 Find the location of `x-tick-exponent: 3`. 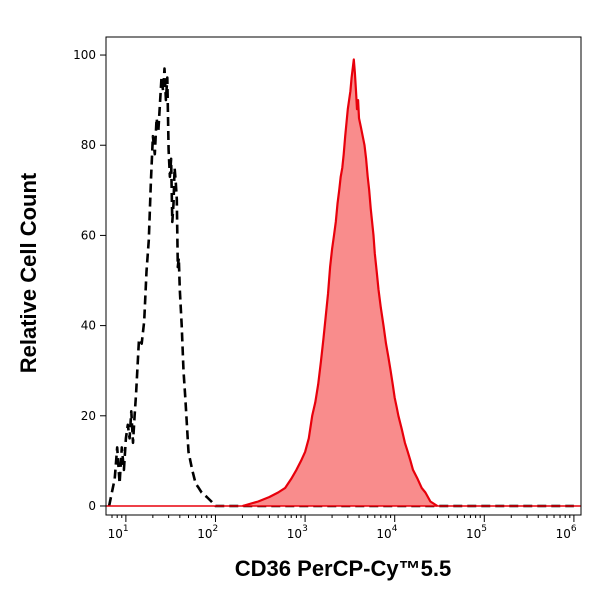

x-tick-exponent: 3 is located at coordinates (305, 529).